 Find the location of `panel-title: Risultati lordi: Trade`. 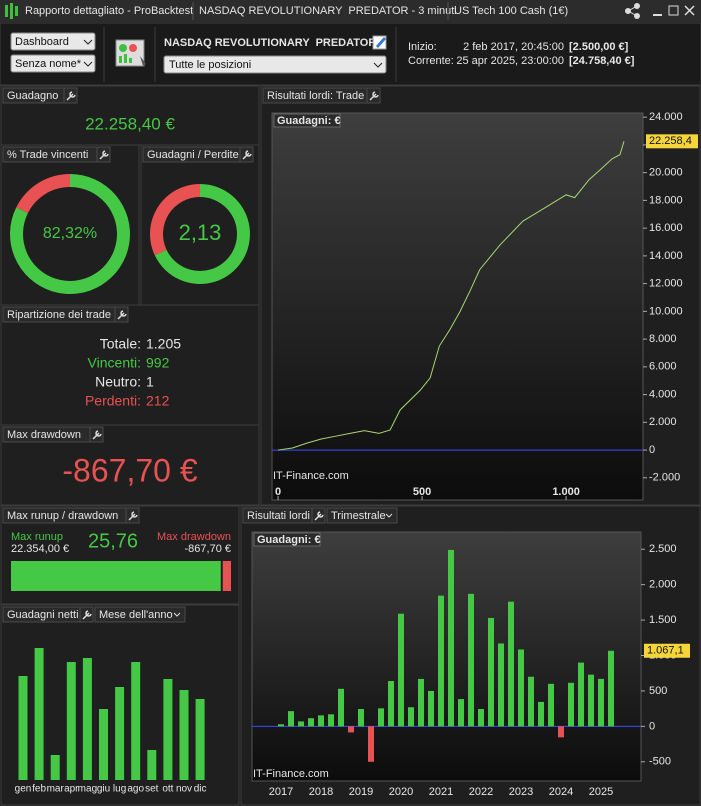

panel-title: Risultati lordi: Trade is located at coordinates (315, 96).